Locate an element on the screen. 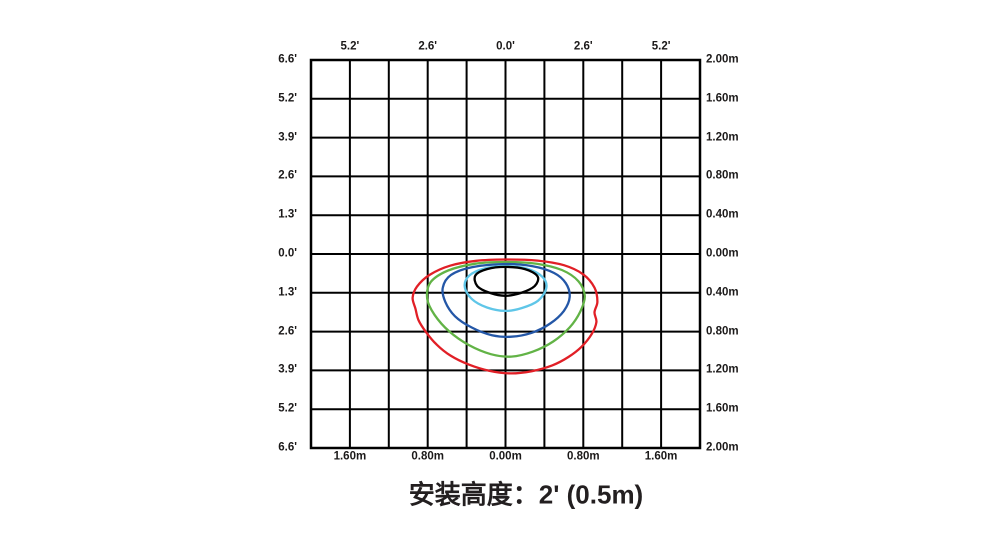  mounting-height-caption: 安装高度：2' (0.5m) is located at coordinates (526, 494).